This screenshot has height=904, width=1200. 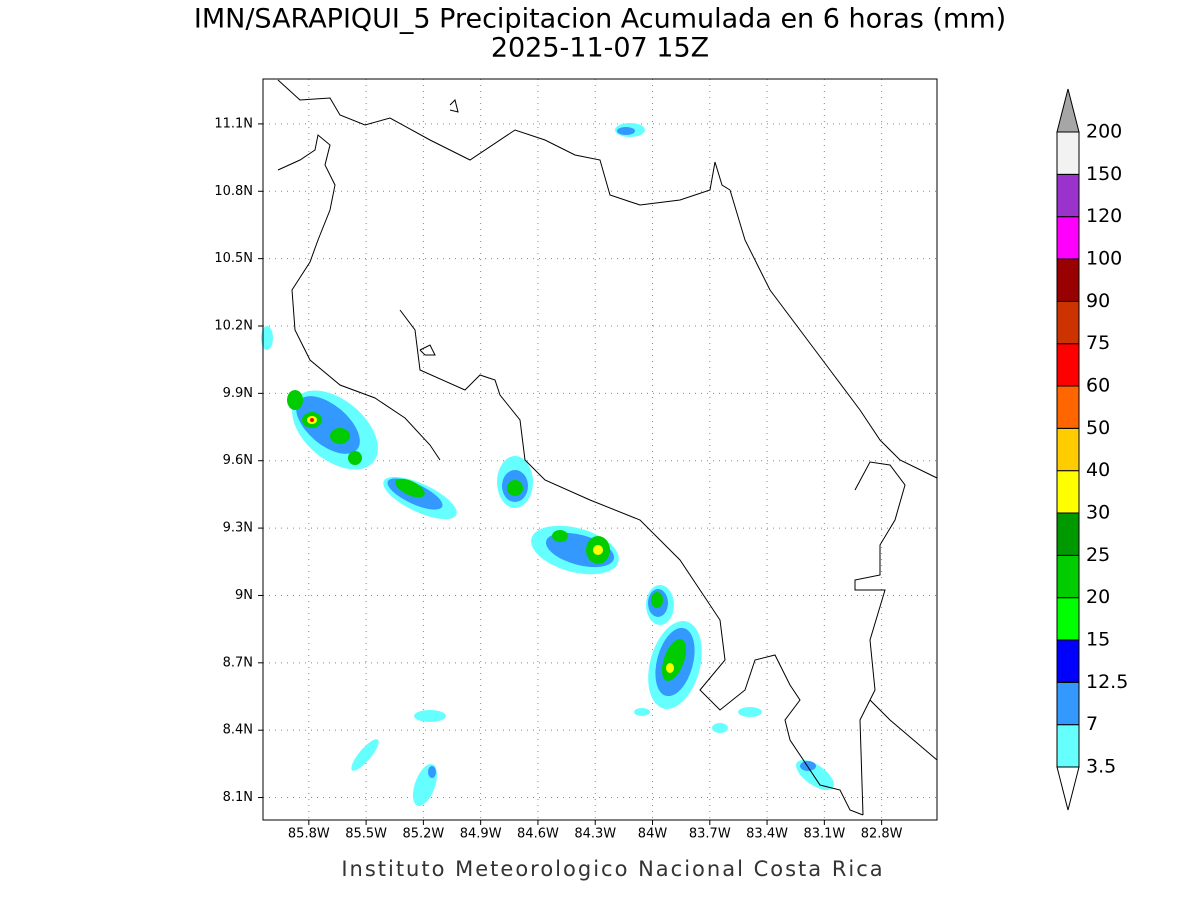 I want to click on x-tick-label: 84W, so click(x=653, y=834).